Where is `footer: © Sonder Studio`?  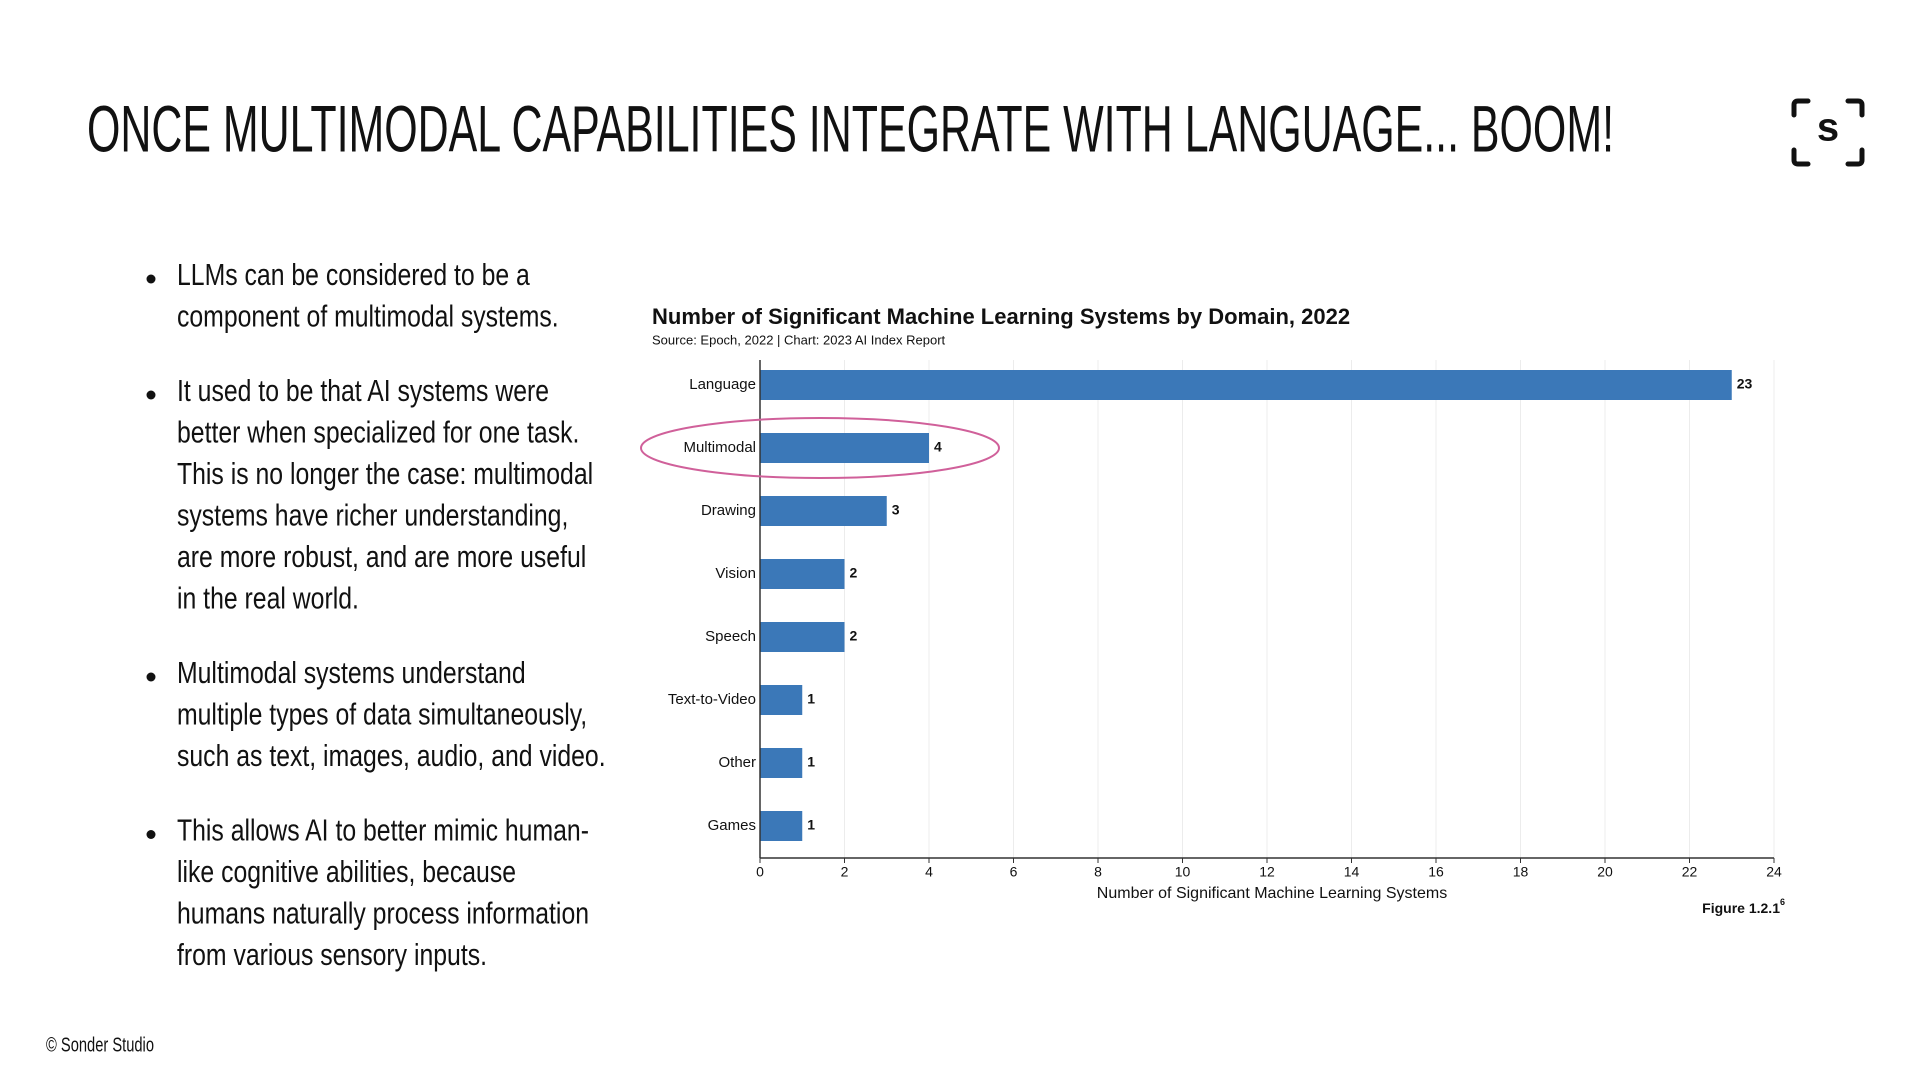
footer: © Sonder Studio is located at coordinates (100, 1045).